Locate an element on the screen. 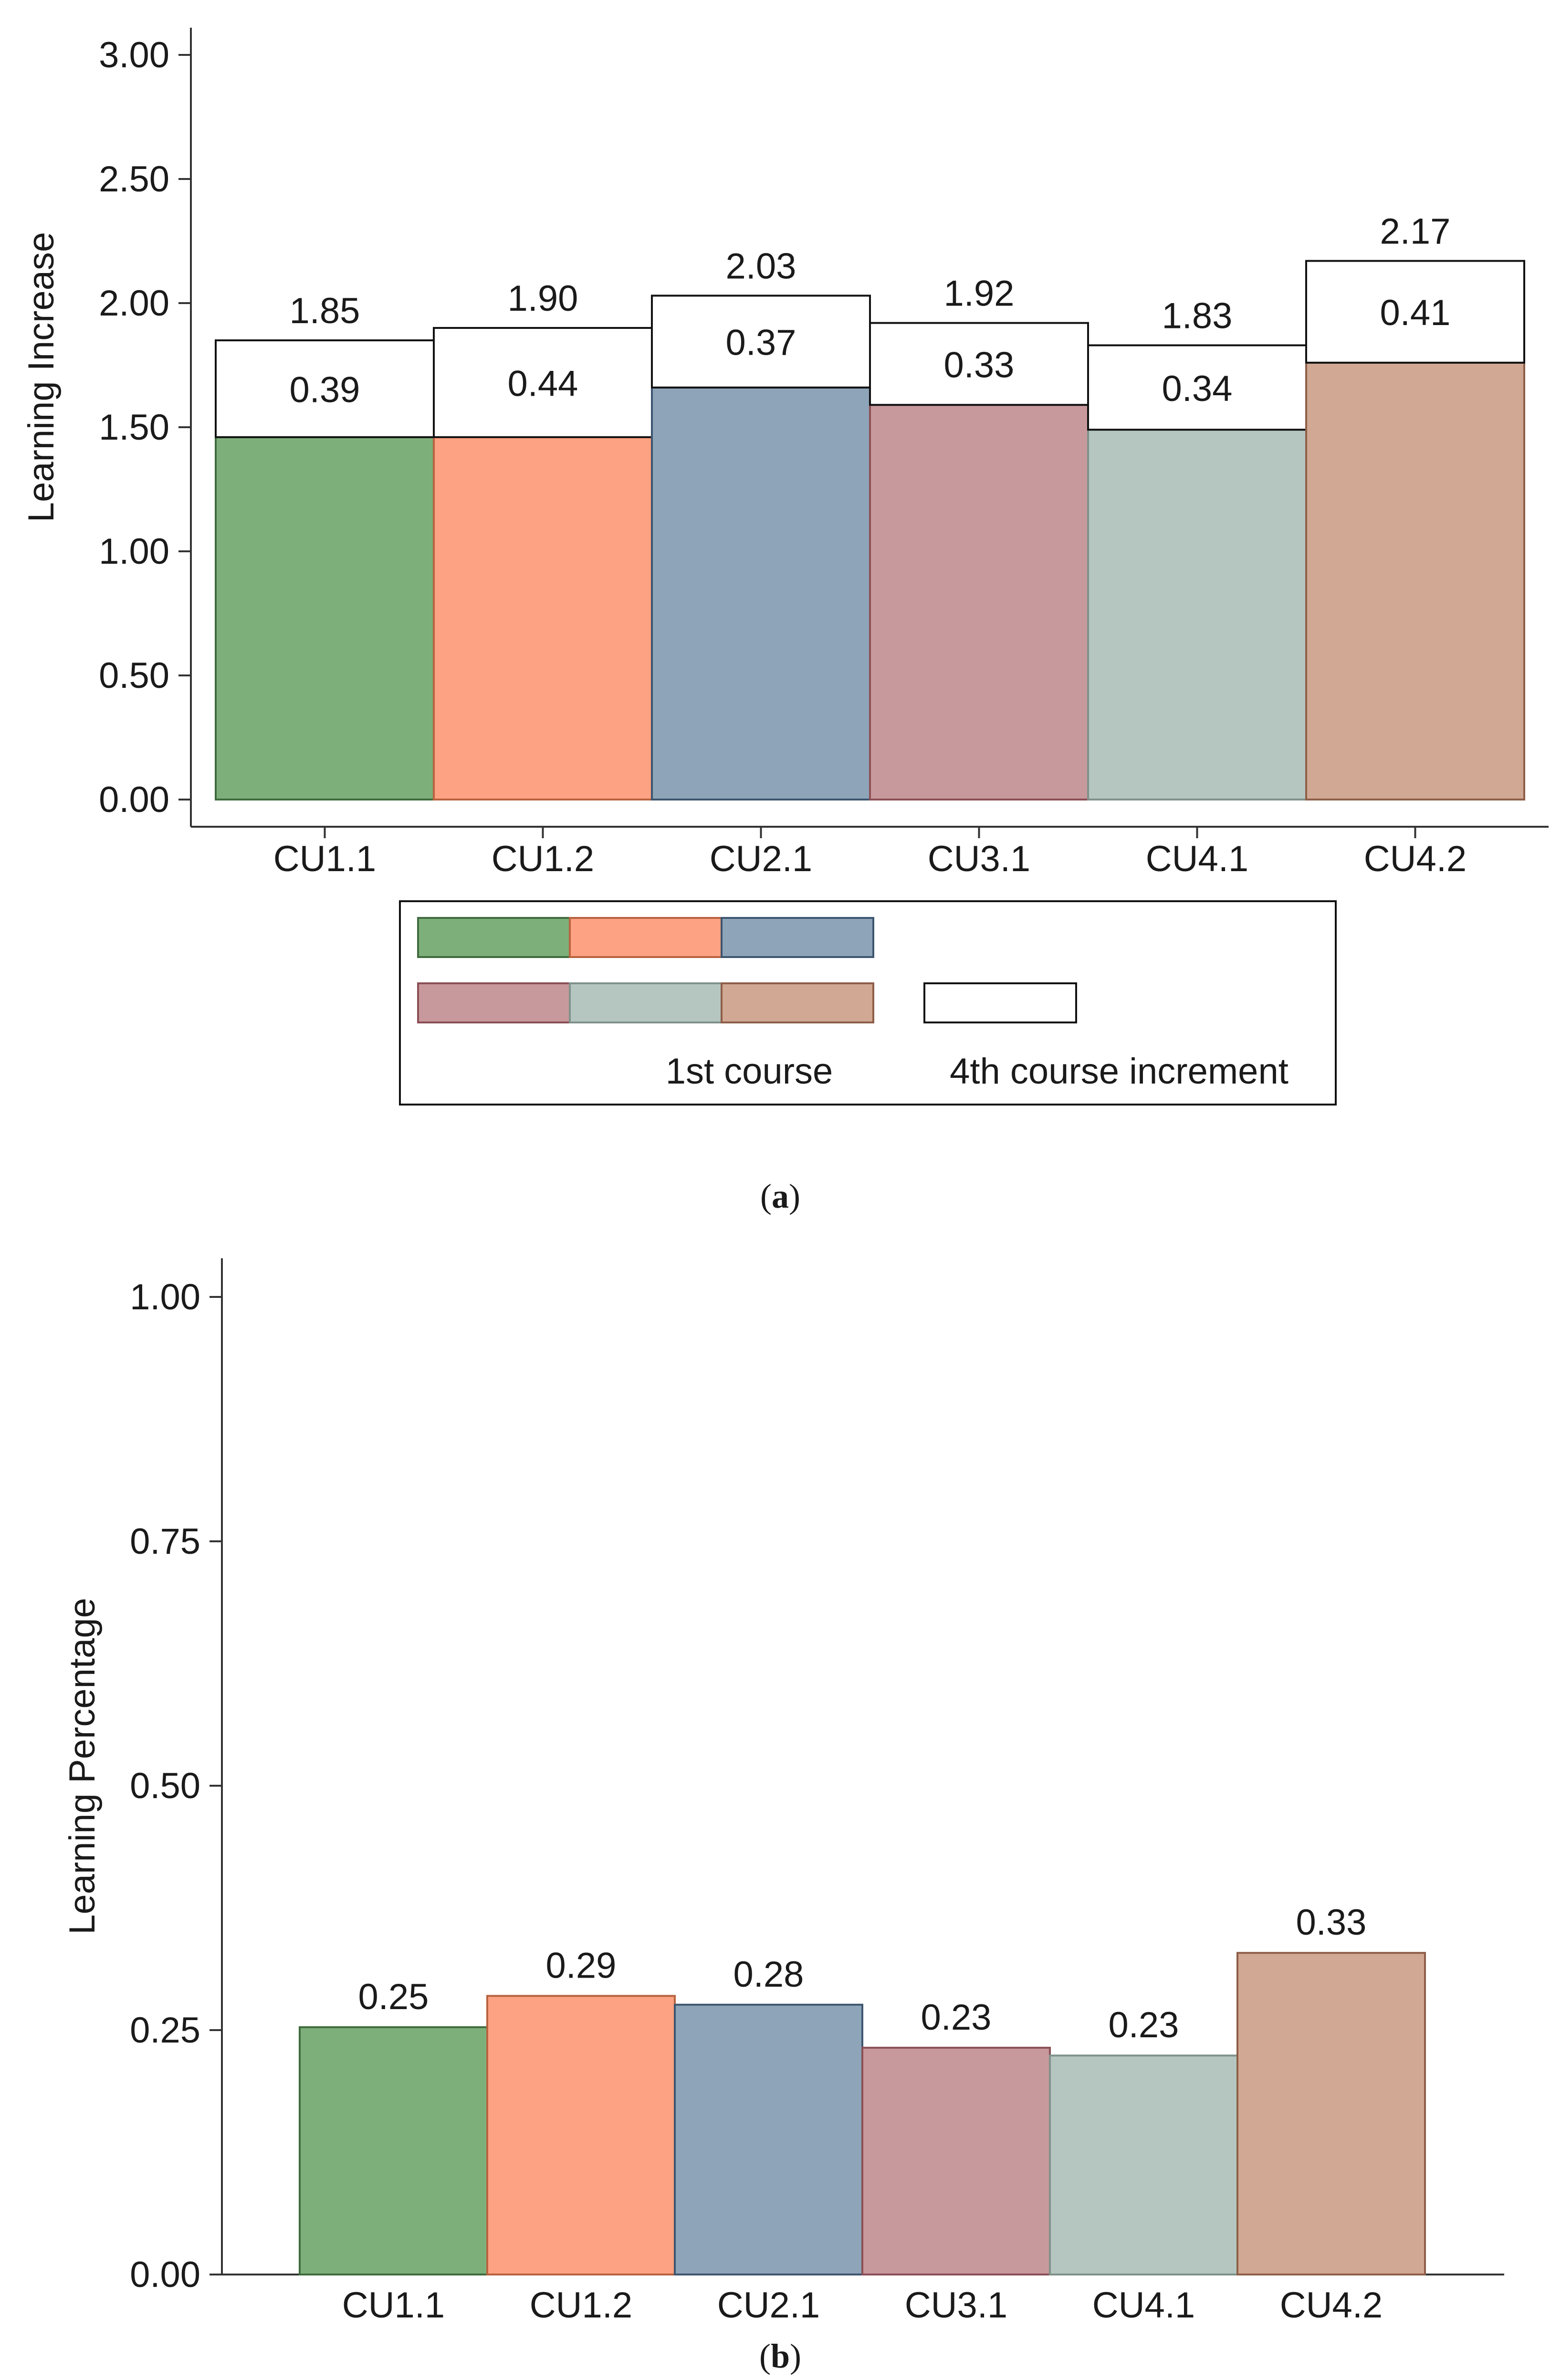 The width and height of the screenshot is (1561, 2380). caption-letter: b is located at coordinates (780, 2356).